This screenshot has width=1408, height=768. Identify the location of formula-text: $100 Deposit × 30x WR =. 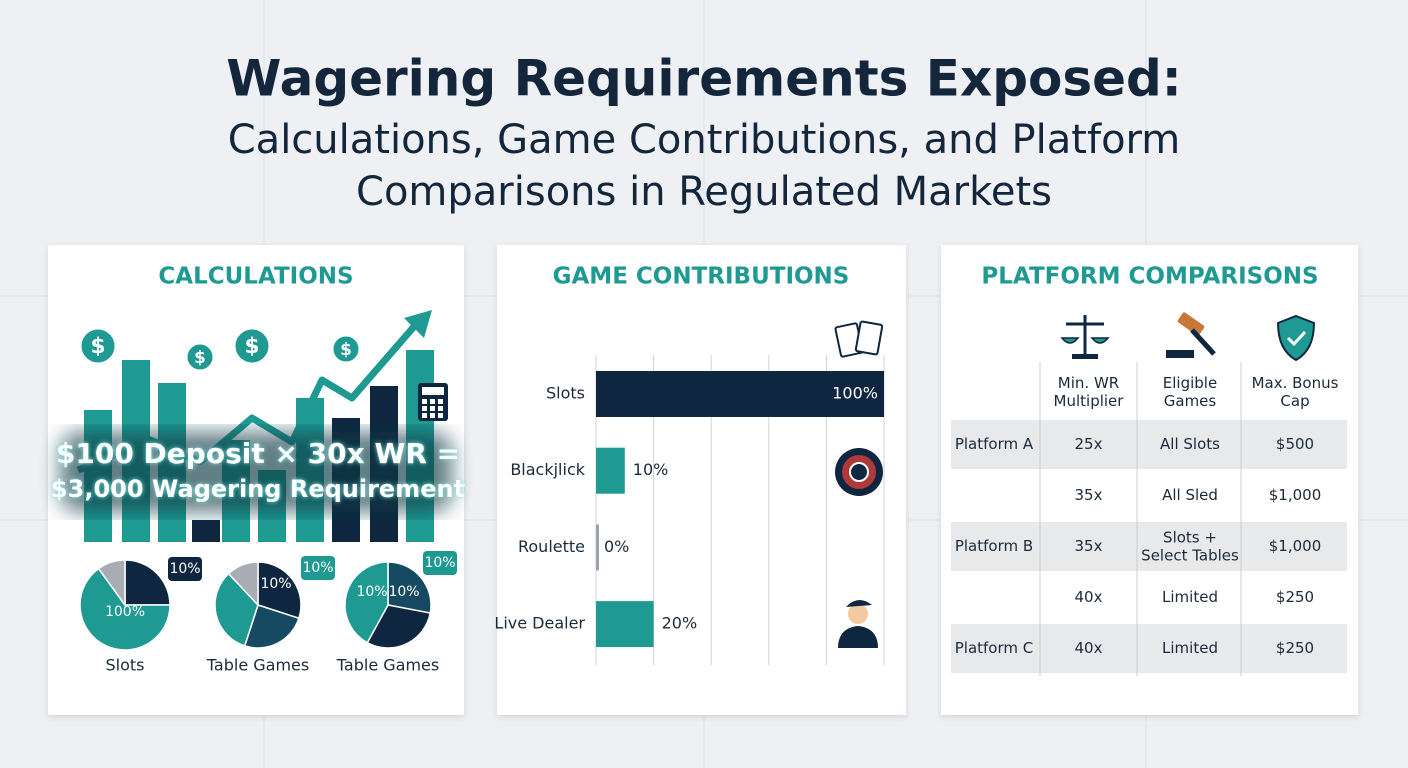
(258, 453).